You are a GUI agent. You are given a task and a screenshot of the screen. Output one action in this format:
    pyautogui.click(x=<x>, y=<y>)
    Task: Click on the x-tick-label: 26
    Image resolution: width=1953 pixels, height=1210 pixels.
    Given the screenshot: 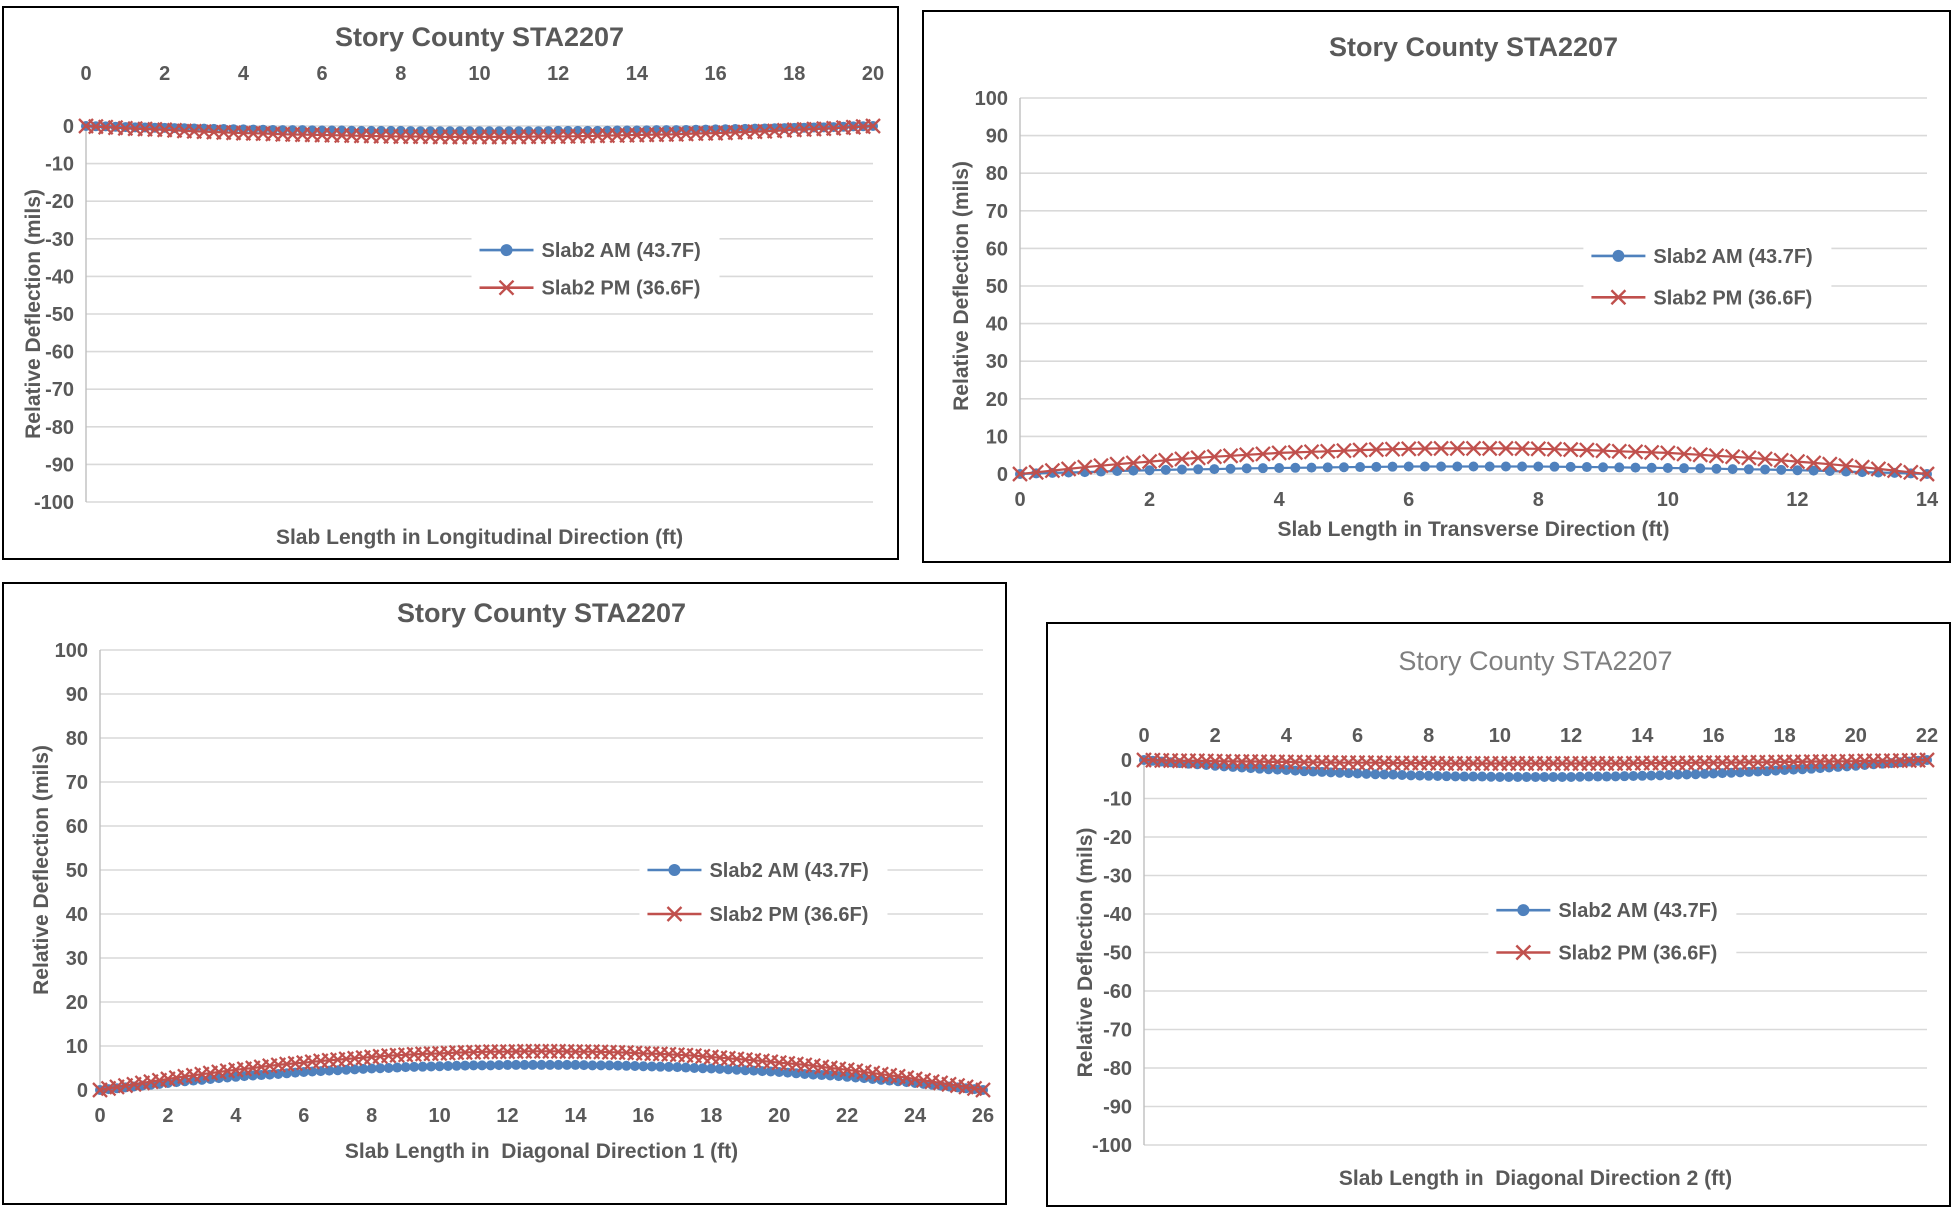 What is the action you would take?
    pyautogui.click(x=983, y=1116)
    